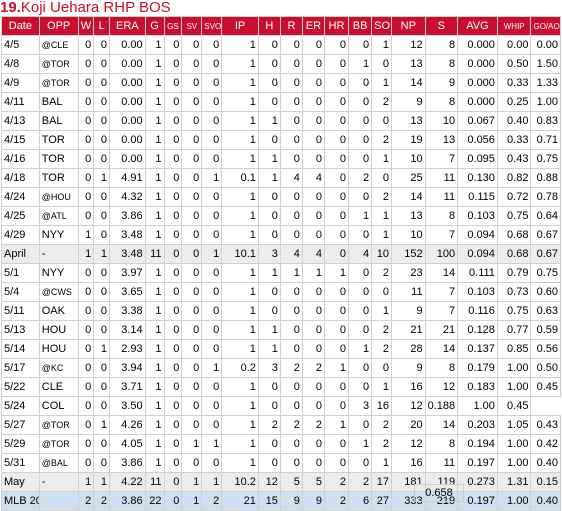 The image size is (562, 511). What do you see at coordinates (408, 26) in the screenshot?
I see `column-header: NP` at bounding box center [408, 26].